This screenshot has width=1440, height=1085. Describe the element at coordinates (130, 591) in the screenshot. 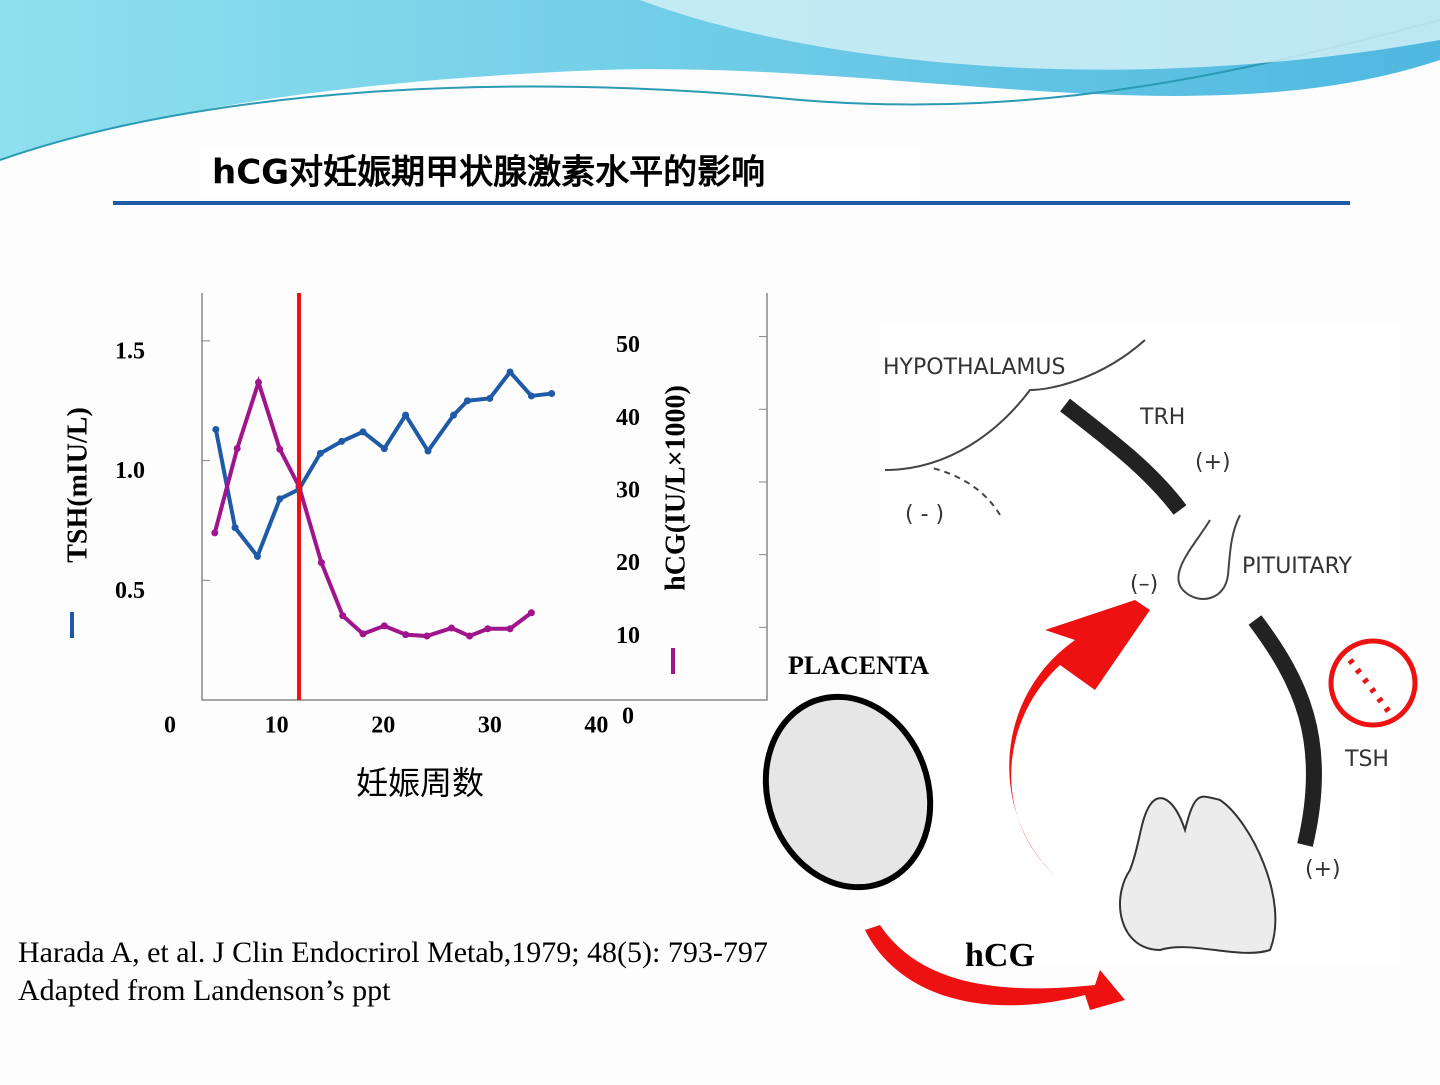

I see `y-tick-label: 0.5` at that location.